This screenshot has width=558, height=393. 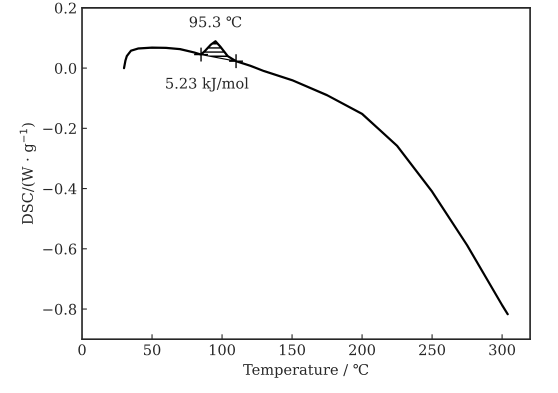 What do you see at coordinates (293, 350) in the screenshot?
I see `x-tick-label: 150` at bounding box center [293, 350].